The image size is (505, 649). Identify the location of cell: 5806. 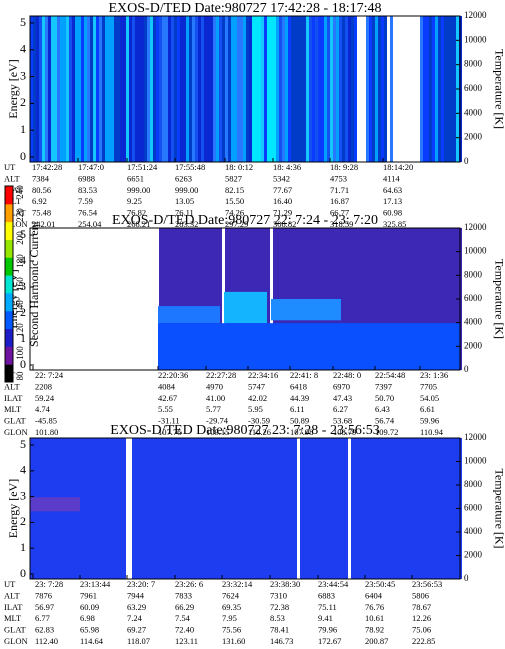
(420, 595).